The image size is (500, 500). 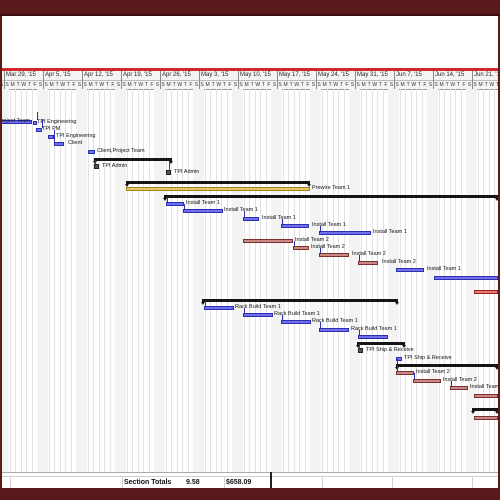 What do you see at coordinates (58, 75) in the screenshot?
I see `week-label: Apr 5, '15` at bounding box center [58, 75].